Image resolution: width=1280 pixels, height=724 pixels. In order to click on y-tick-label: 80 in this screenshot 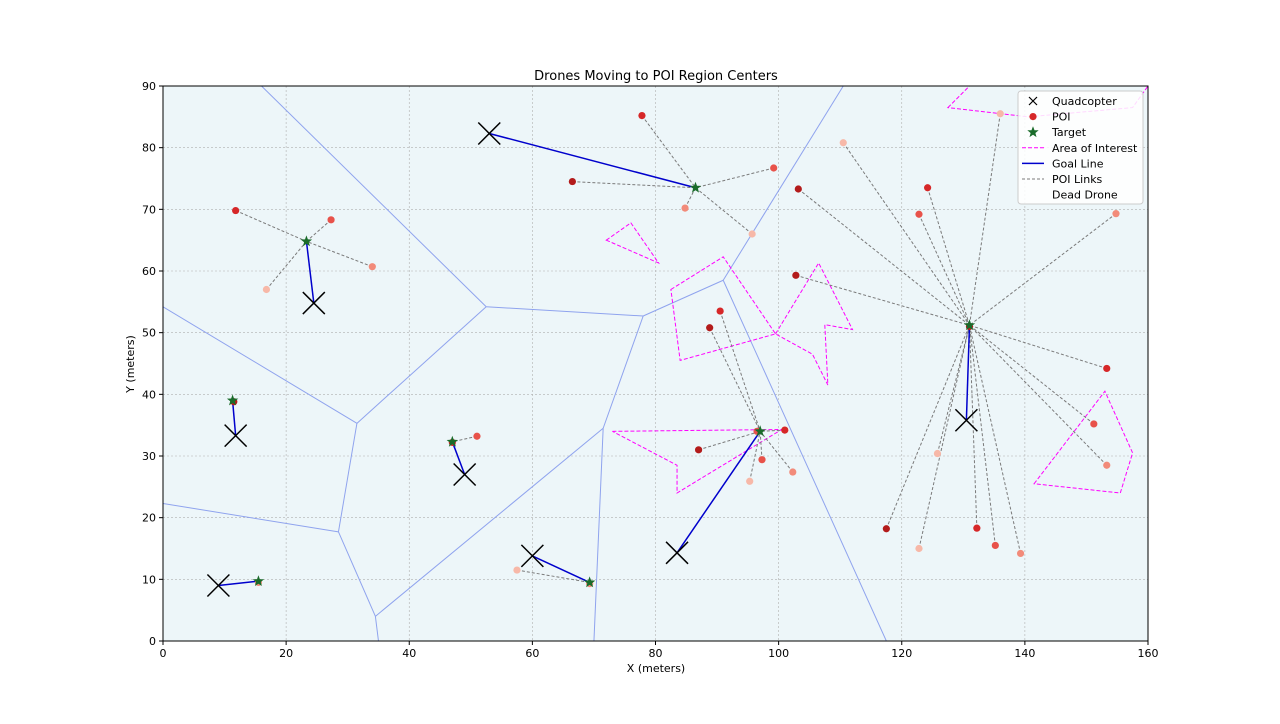, I will do `click(149, 148)`.